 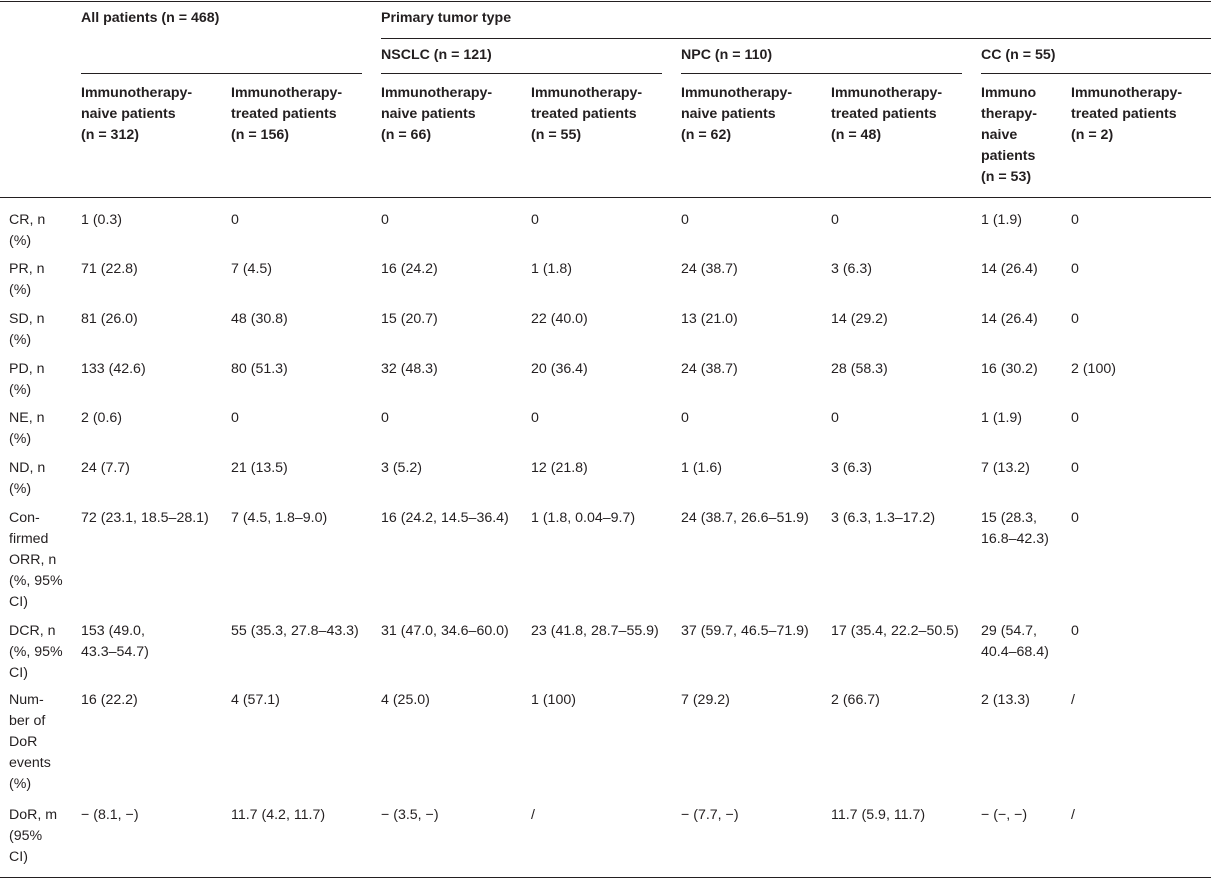 I want to click on table-cell: 81 (26.0), so click(x=109, y=319).